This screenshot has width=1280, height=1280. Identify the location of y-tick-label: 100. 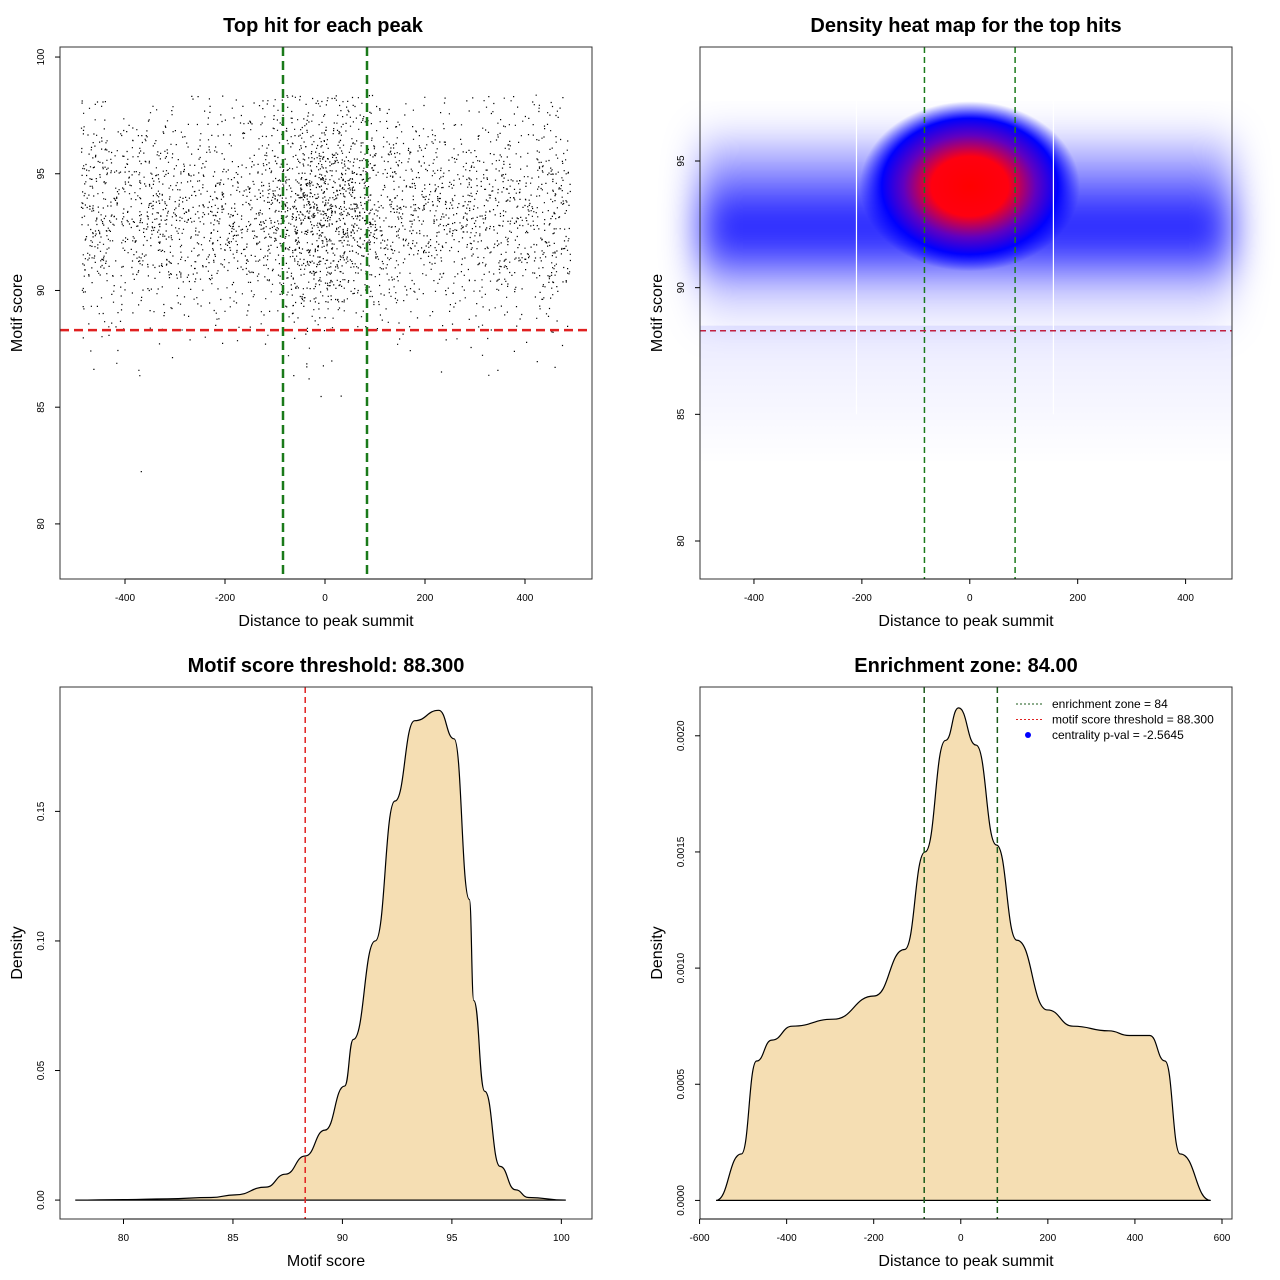
(41, 56).